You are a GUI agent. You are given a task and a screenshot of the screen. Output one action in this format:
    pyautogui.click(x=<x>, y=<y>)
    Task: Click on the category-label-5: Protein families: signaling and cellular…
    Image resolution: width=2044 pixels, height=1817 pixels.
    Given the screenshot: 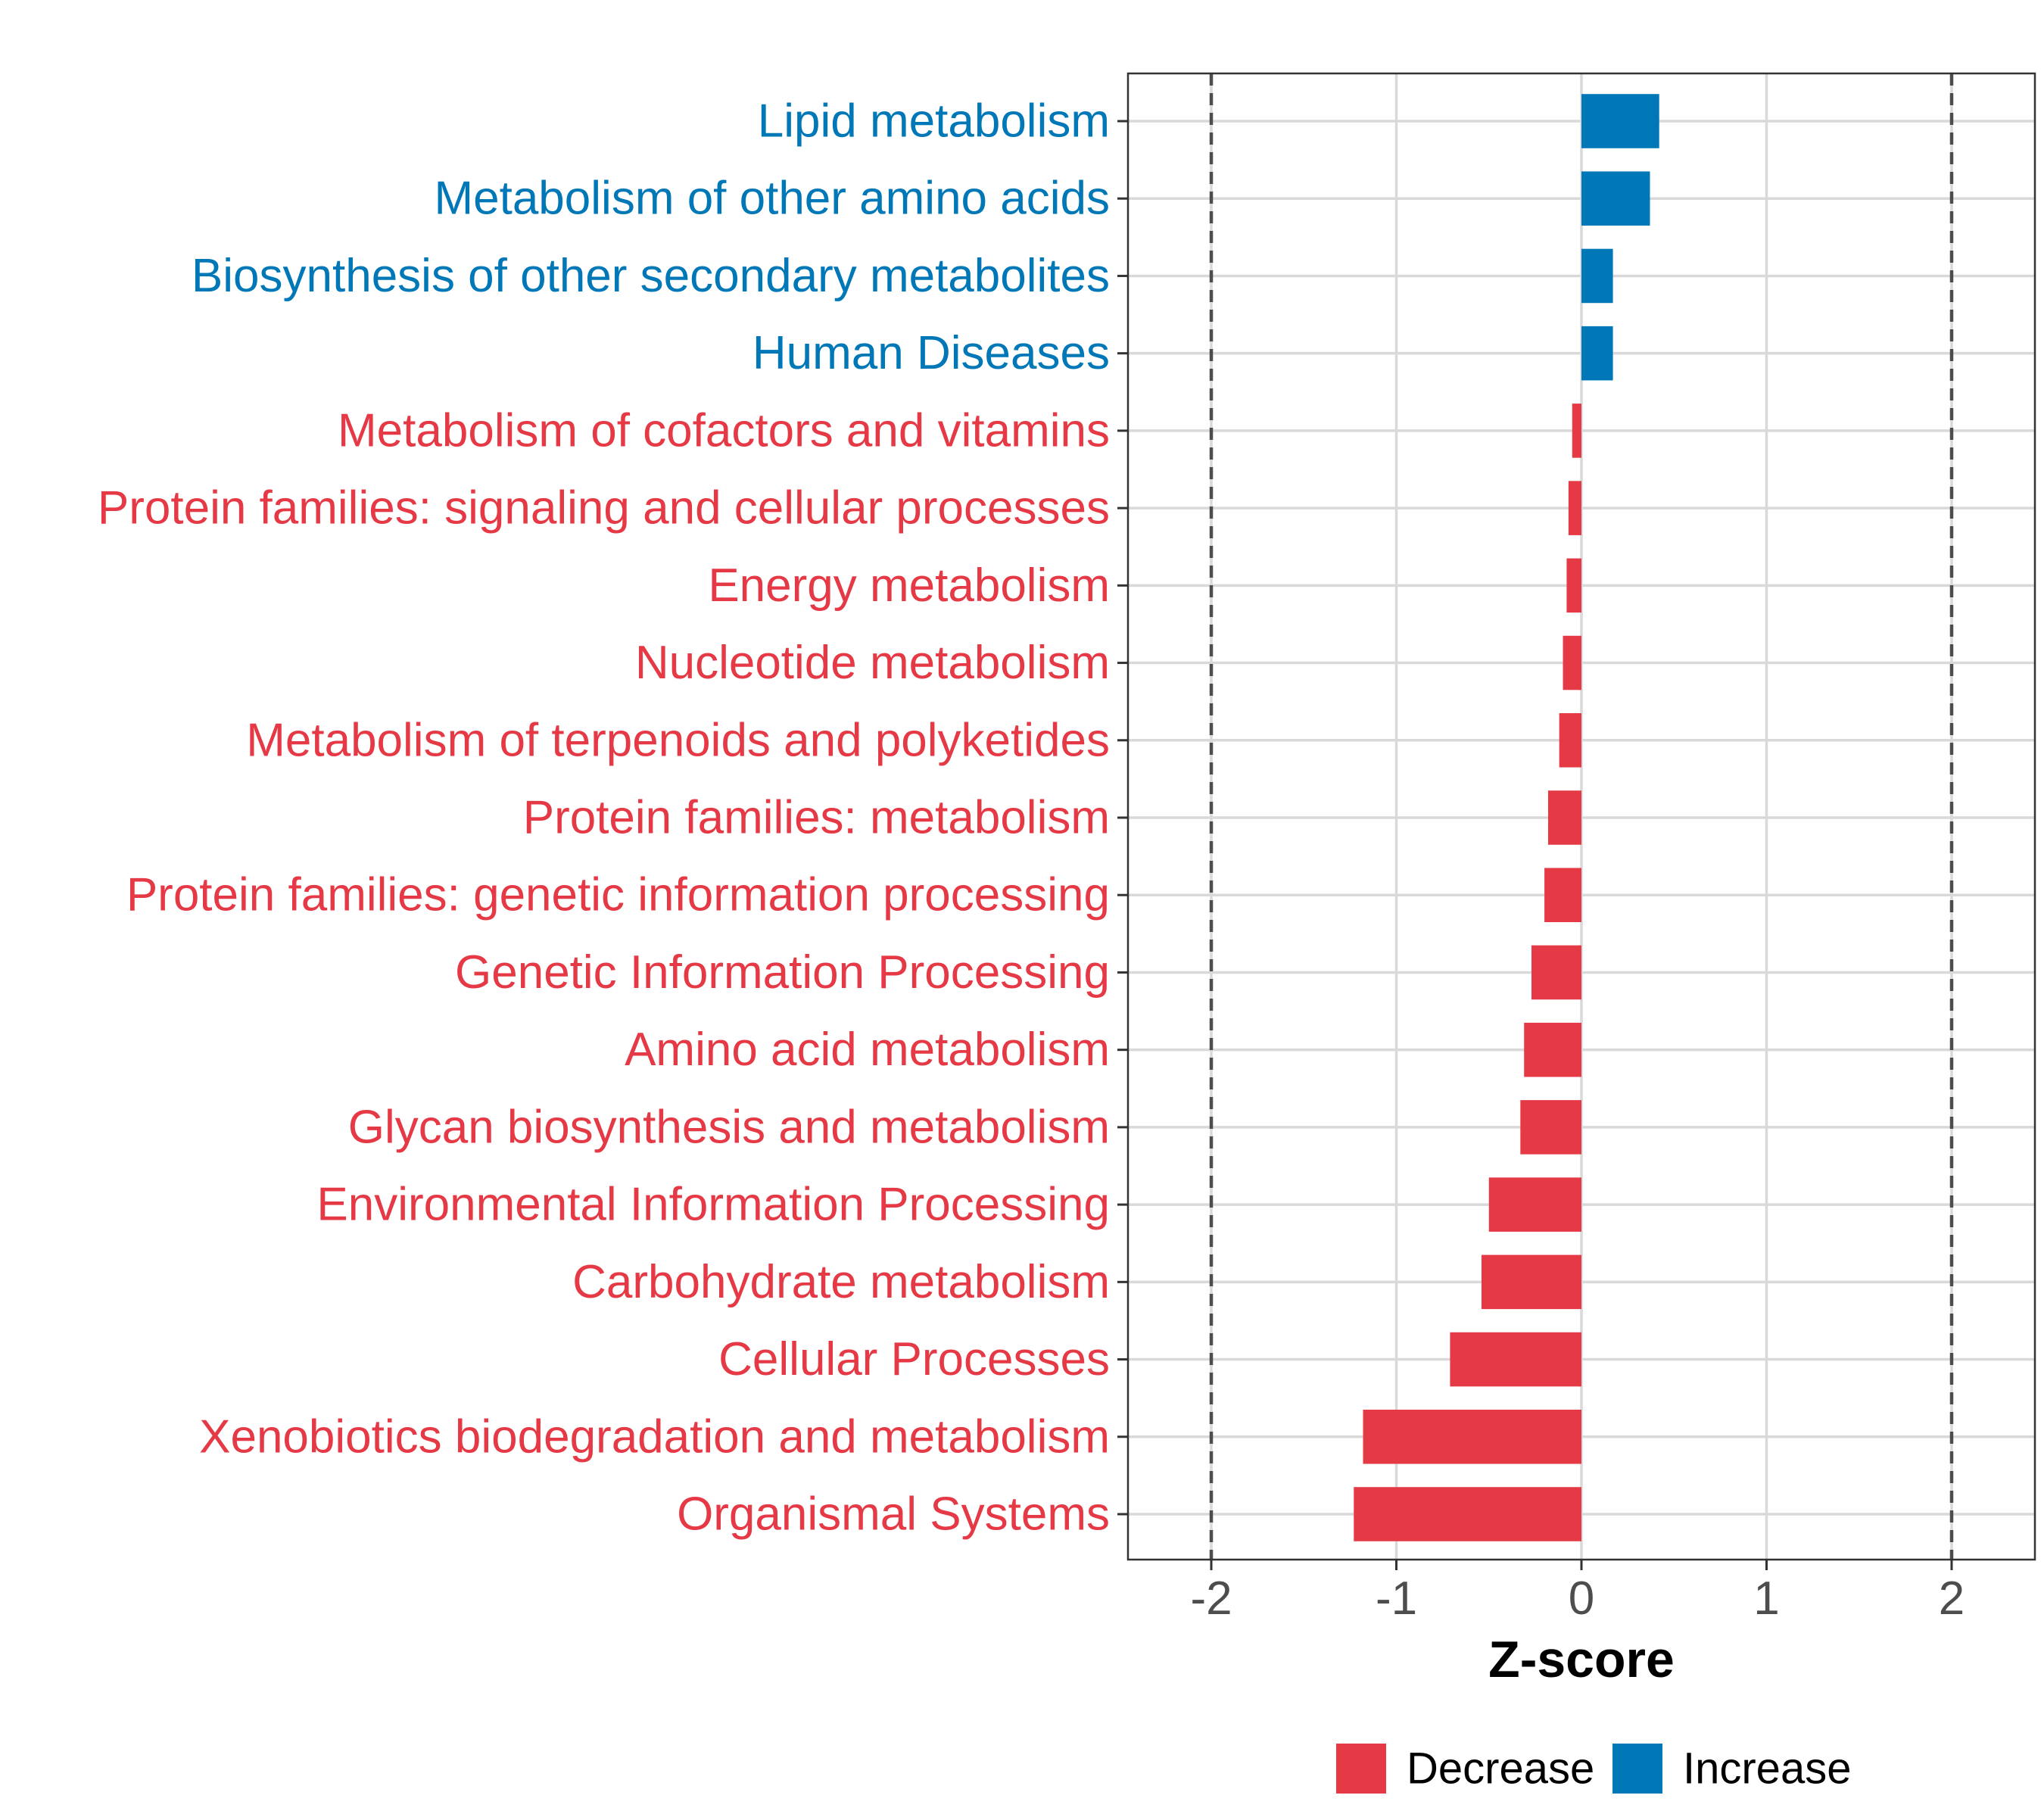 What is the action you would take?
    pyautogui.click(x=604, y=508)
    